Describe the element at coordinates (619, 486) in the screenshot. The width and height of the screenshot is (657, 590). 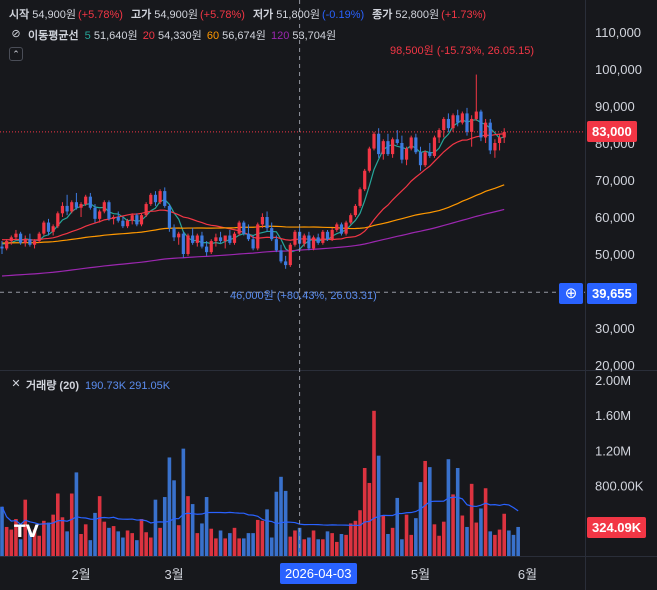
I see `volume-tick-label: 800.00K` at that location.